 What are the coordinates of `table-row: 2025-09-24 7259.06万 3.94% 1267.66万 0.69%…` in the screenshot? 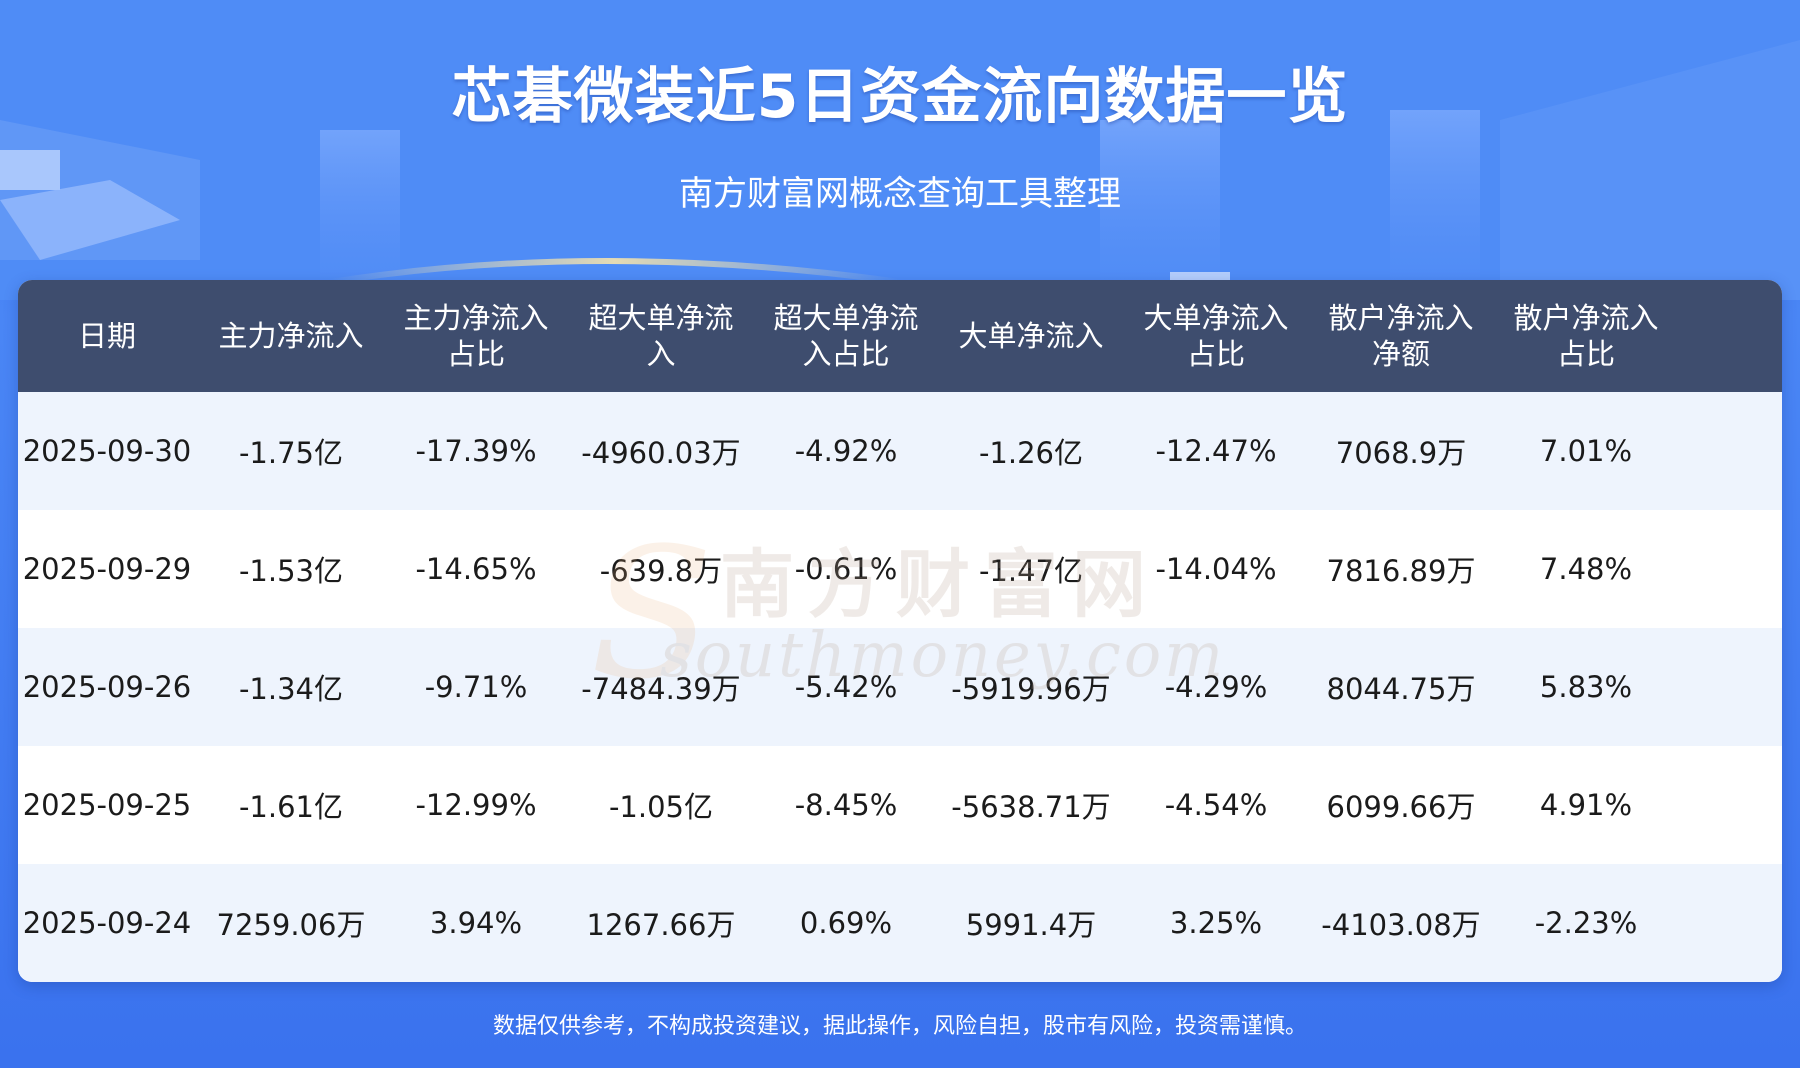 It's located at (900, 923).